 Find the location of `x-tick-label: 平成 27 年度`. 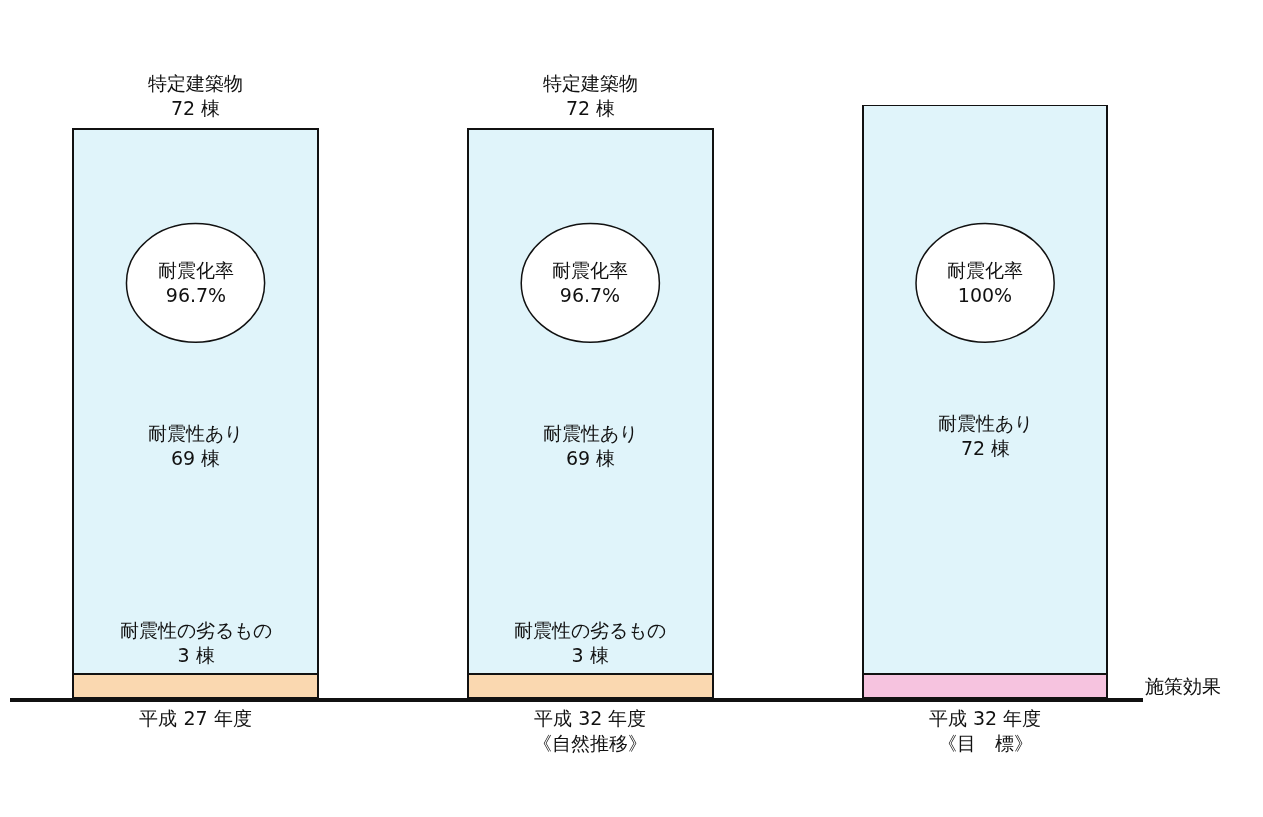

x-tick-label: 平成 27 年度 is located at coordinates (195, 717).